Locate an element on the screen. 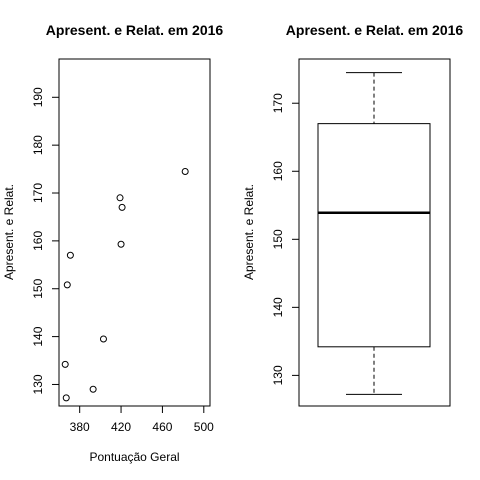 This screenshot has width=480, height=480. scatter-y-tick-label: 170 is located at coordinates (38, 193).